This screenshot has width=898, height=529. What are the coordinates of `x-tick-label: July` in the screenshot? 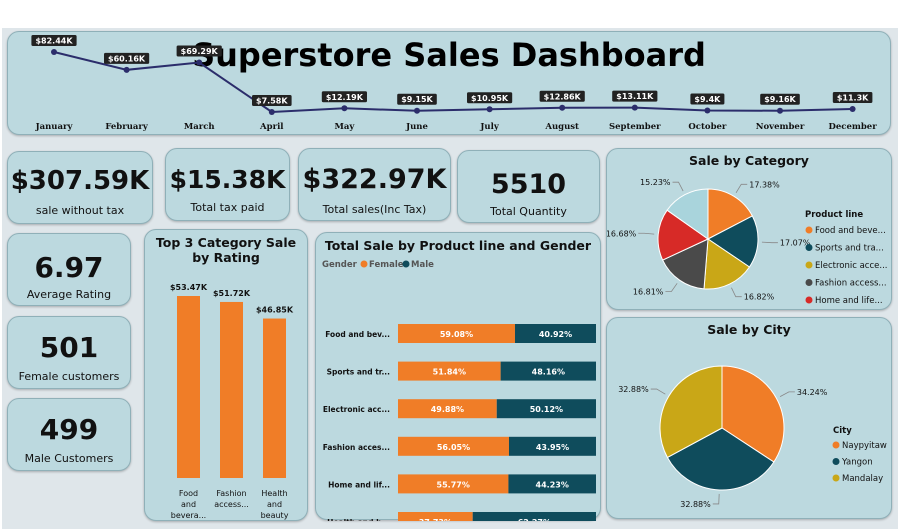 It's located at (489, 127).